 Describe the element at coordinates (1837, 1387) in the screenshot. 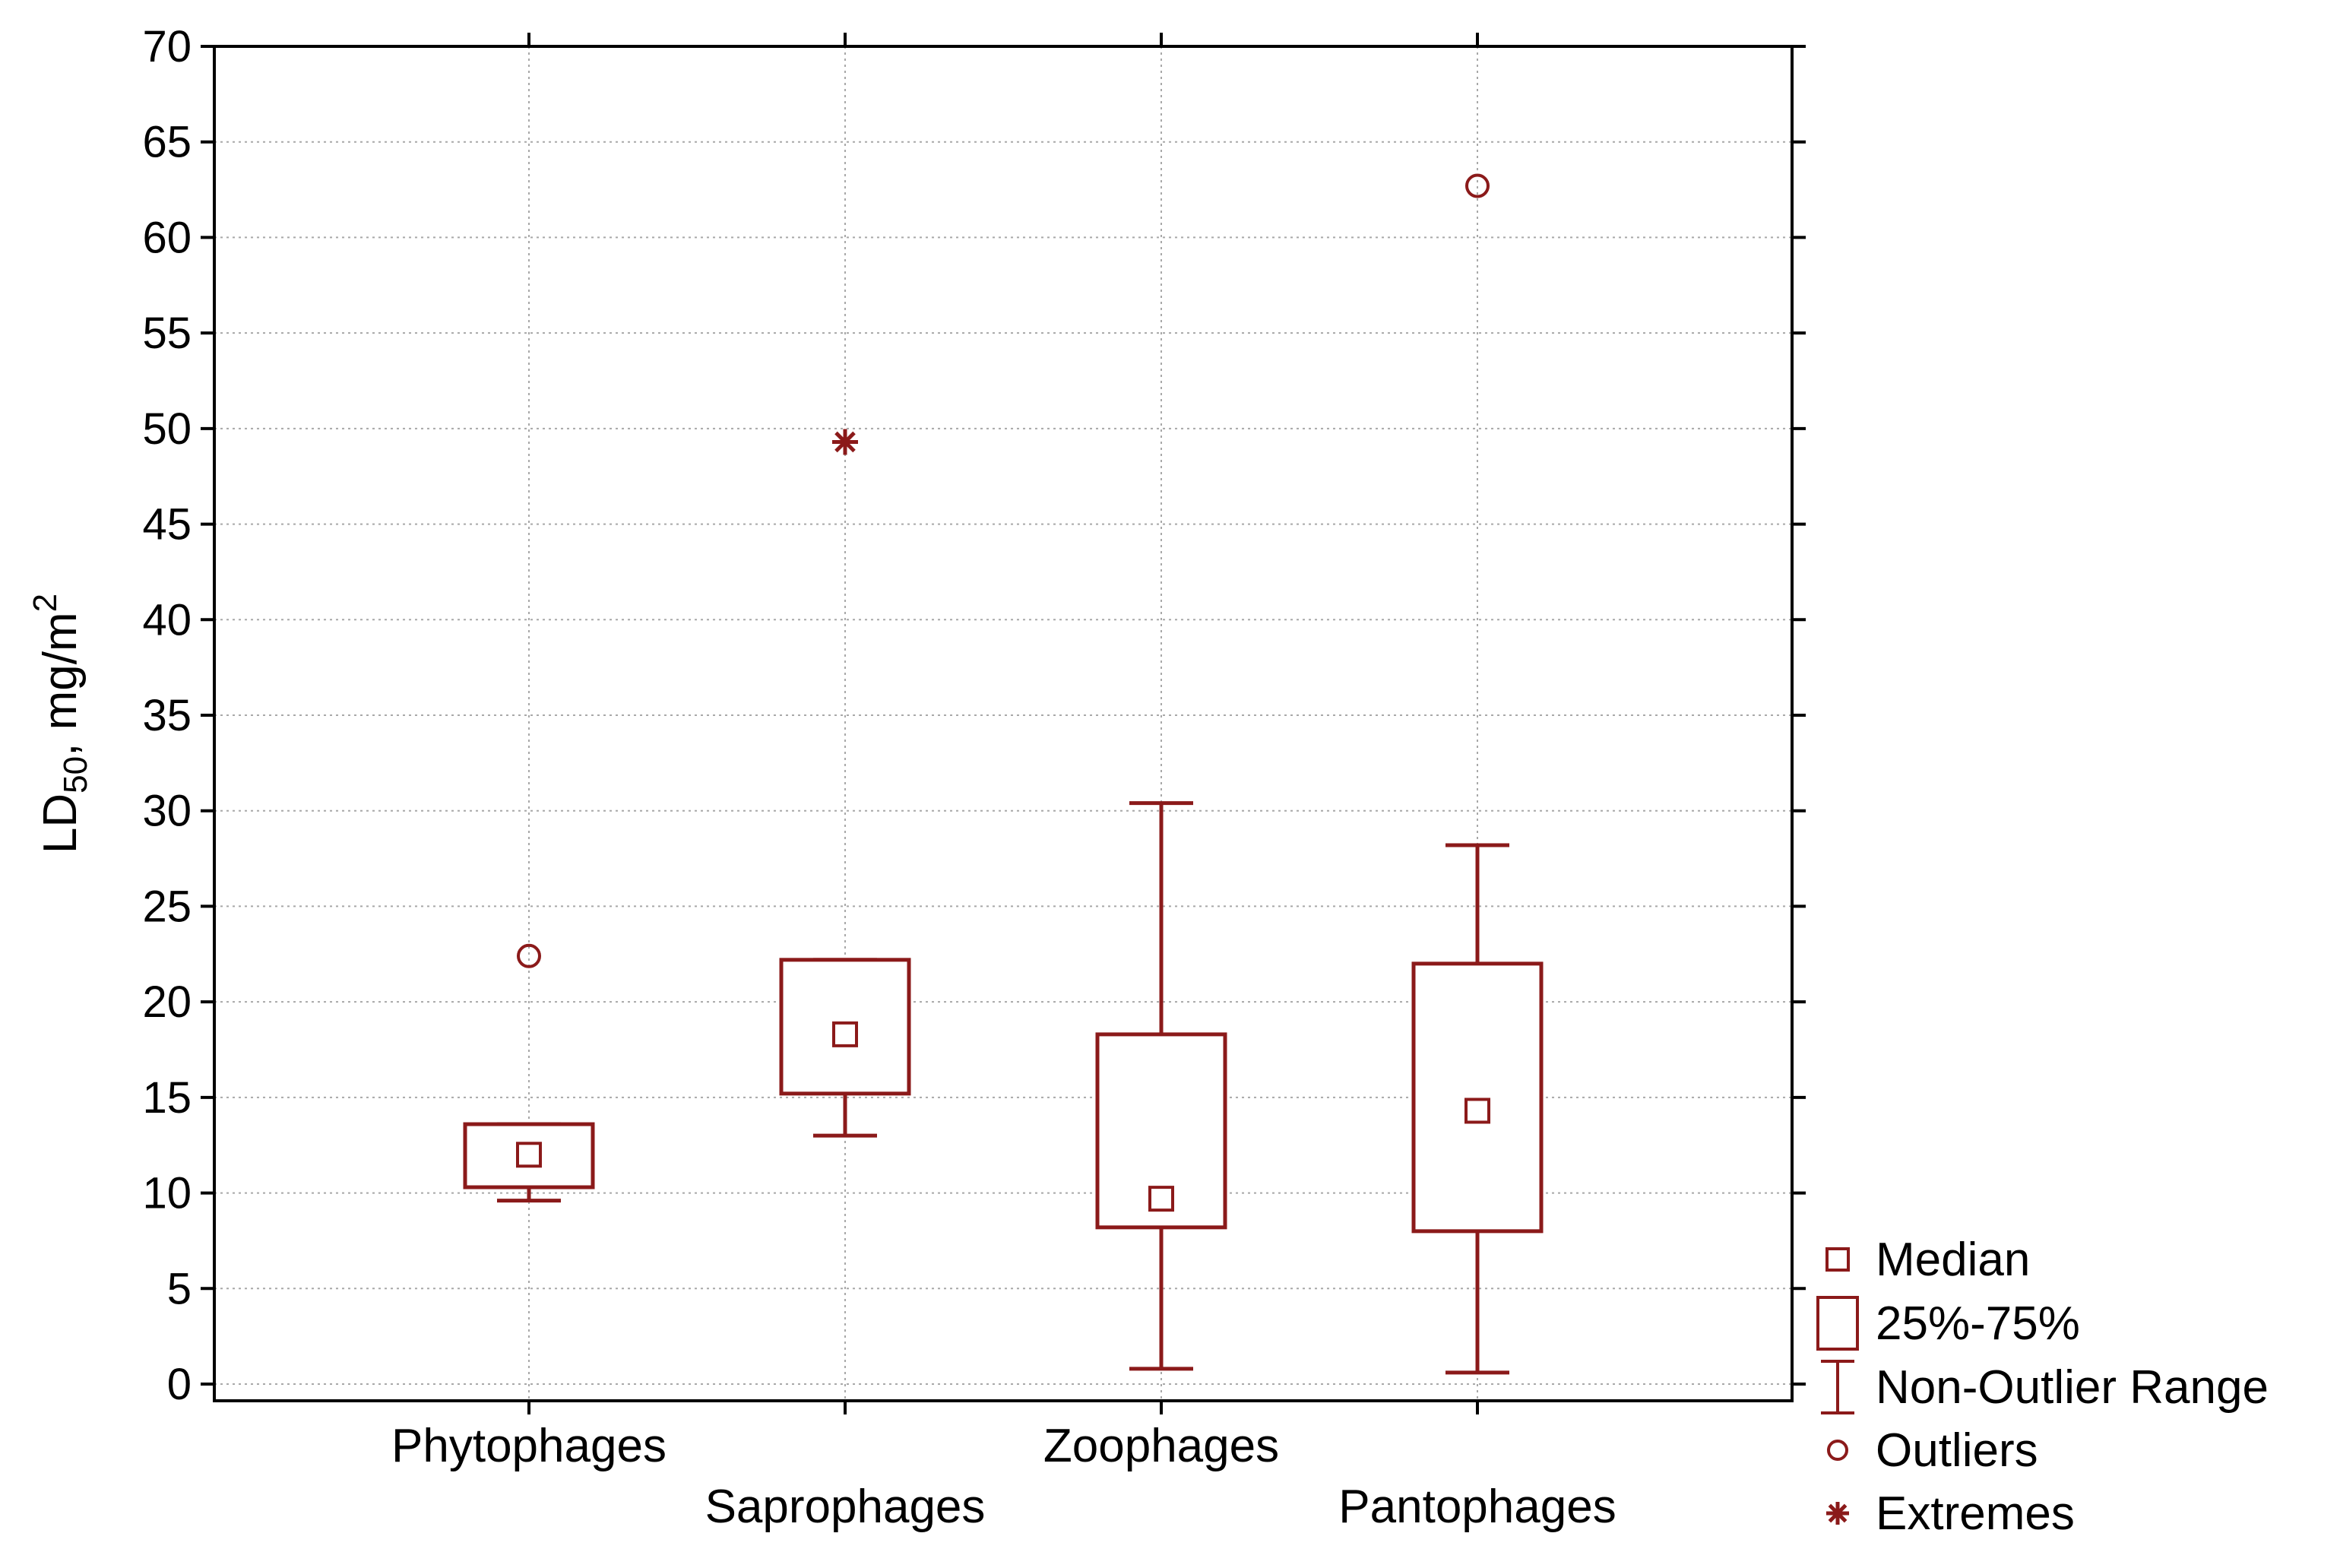

I see `legend-whisker-icon` at that location.